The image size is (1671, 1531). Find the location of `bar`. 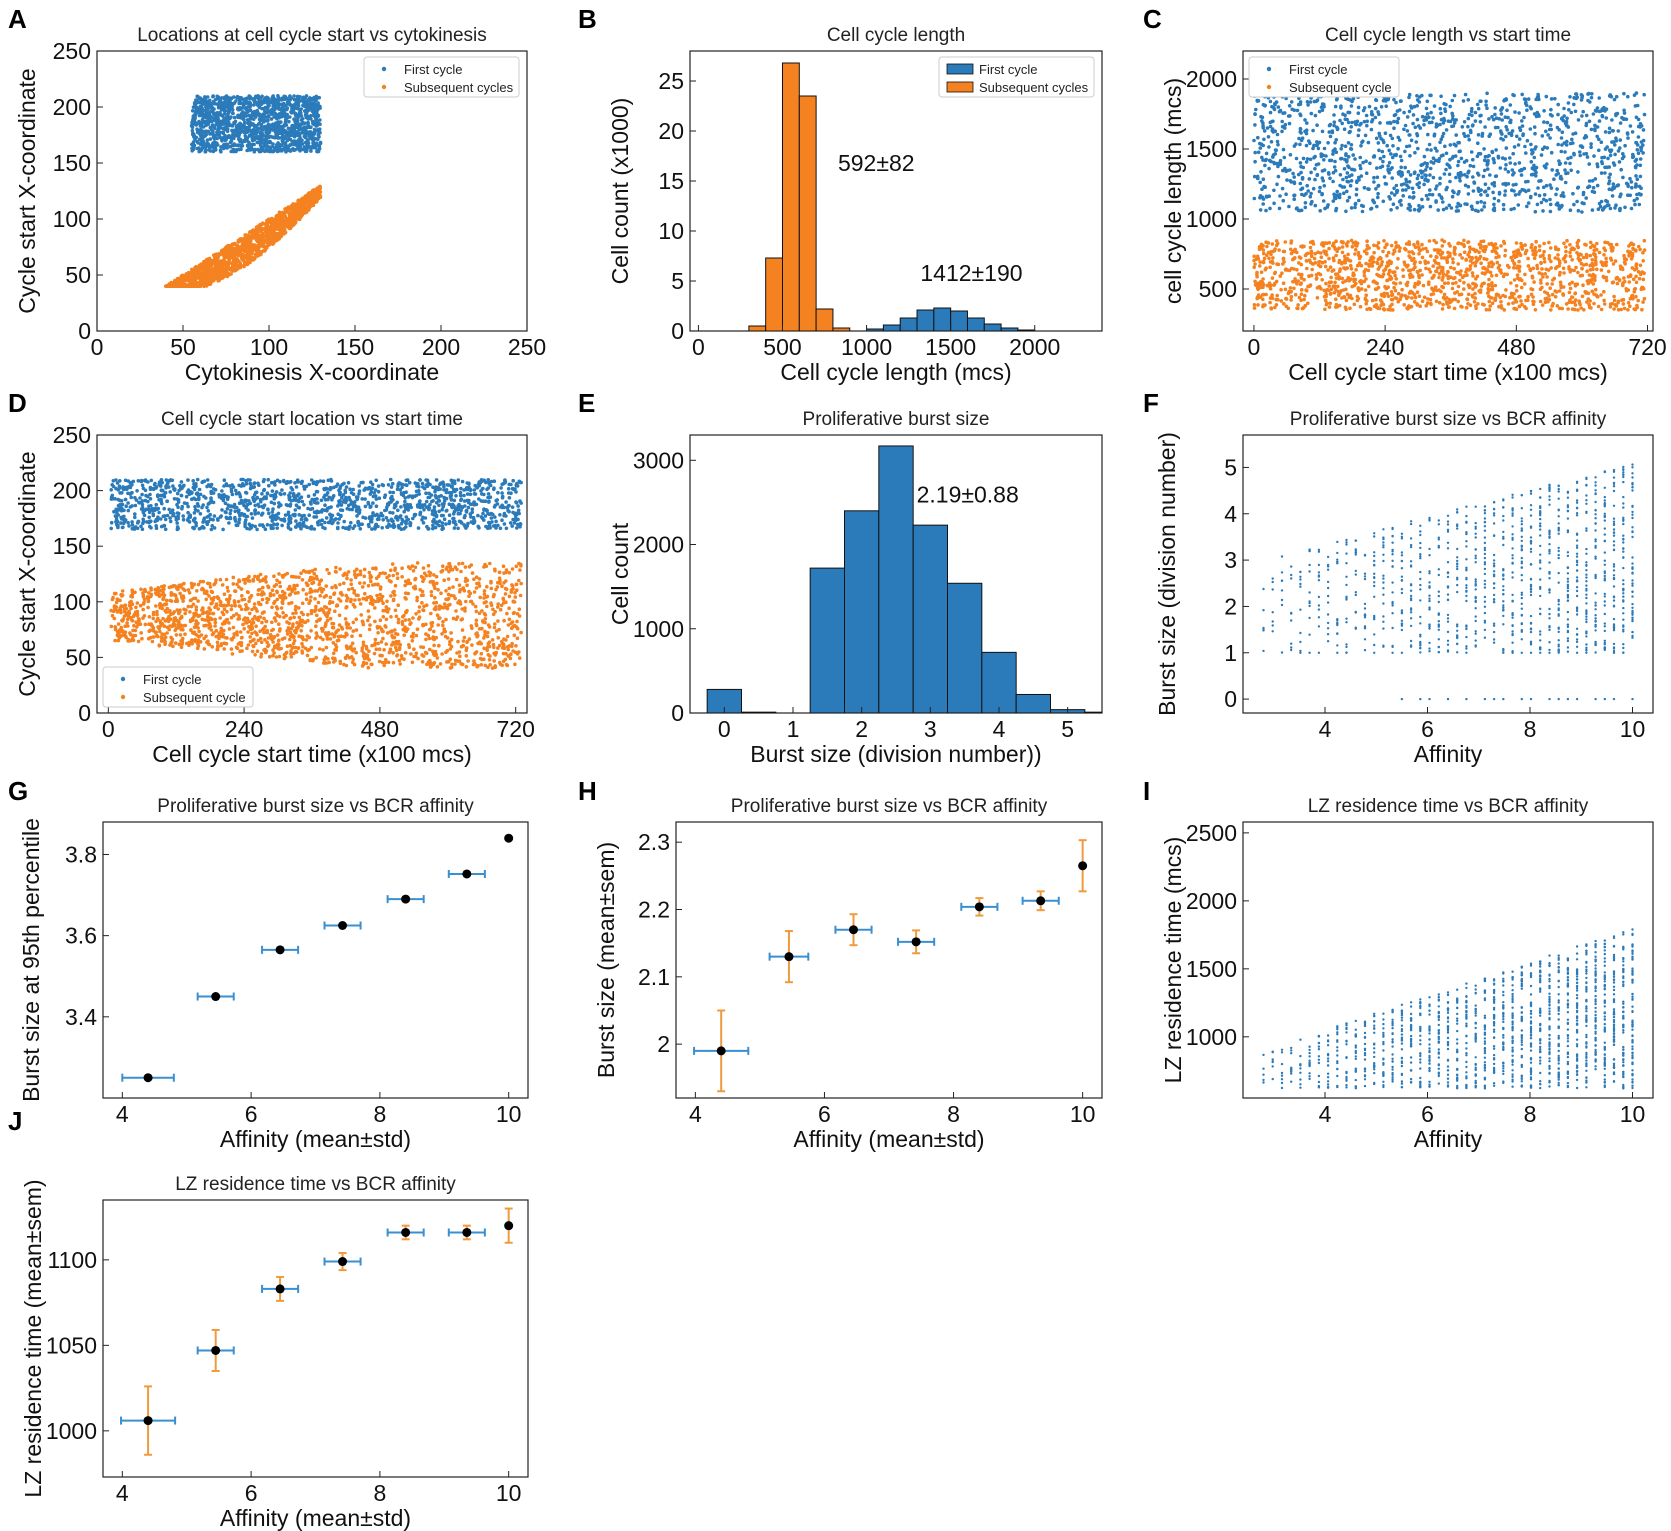

bar is located at coordinates (908, 324).